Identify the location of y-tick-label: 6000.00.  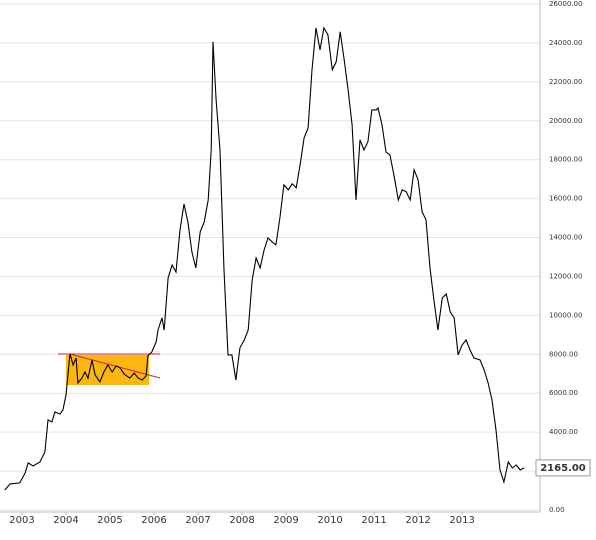
(563, 393).